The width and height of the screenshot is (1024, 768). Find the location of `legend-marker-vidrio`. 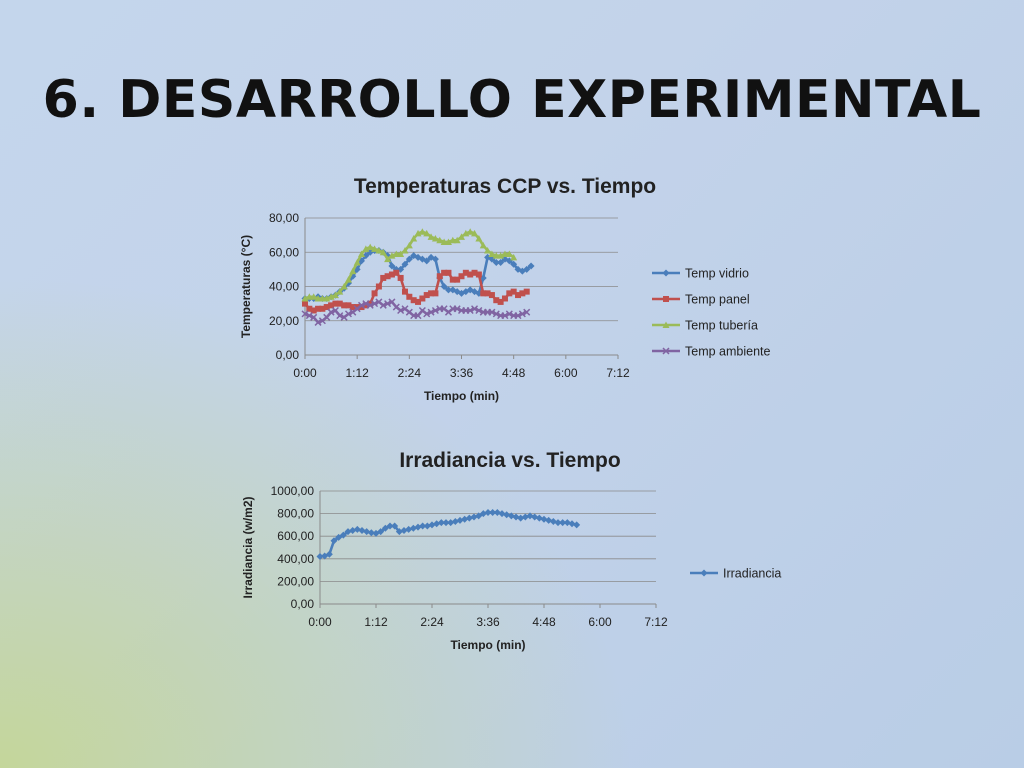

legend-marker-vidrio is located at coordinates (666, 273).